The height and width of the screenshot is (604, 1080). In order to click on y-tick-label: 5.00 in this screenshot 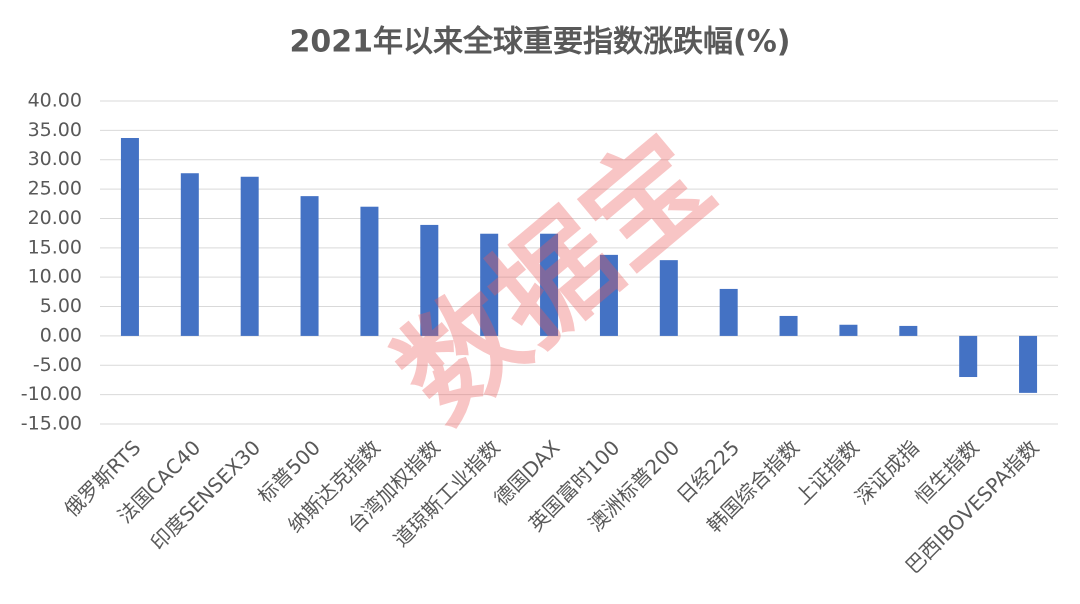, I will do `click(61, 306)`.